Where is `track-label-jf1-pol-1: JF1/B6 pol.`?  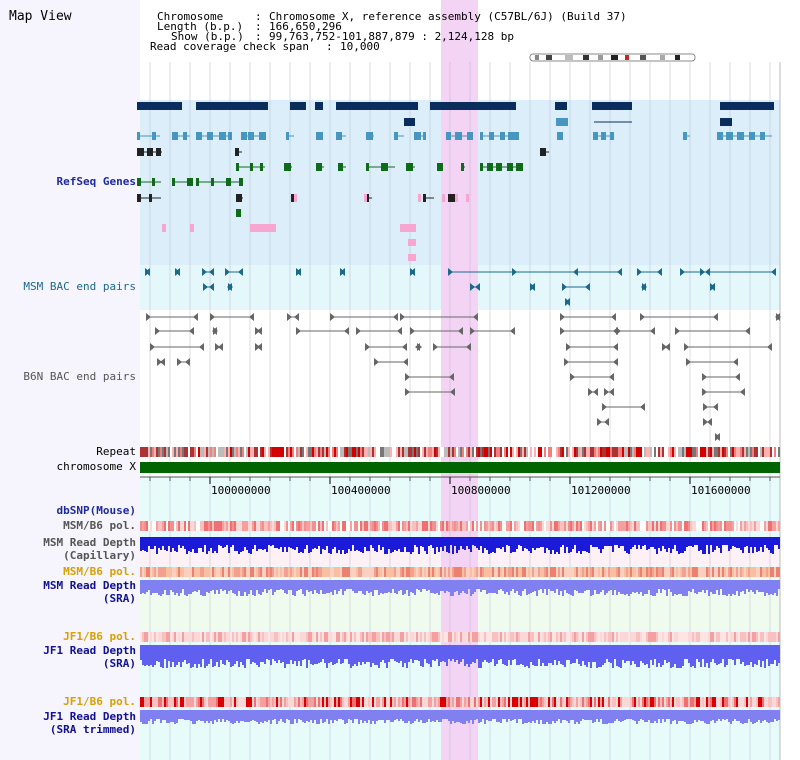
track-label-jf1-pol-1: JF1/B6 pol. is located at coordinates (99, 636).